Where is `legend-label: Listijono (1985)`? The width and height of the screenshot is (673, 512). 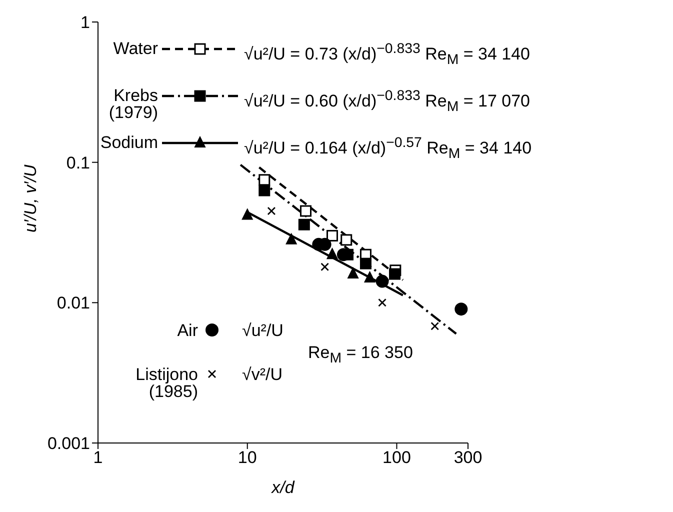
legend-label: Listijono (1985) is located at coordinates (166, 383).